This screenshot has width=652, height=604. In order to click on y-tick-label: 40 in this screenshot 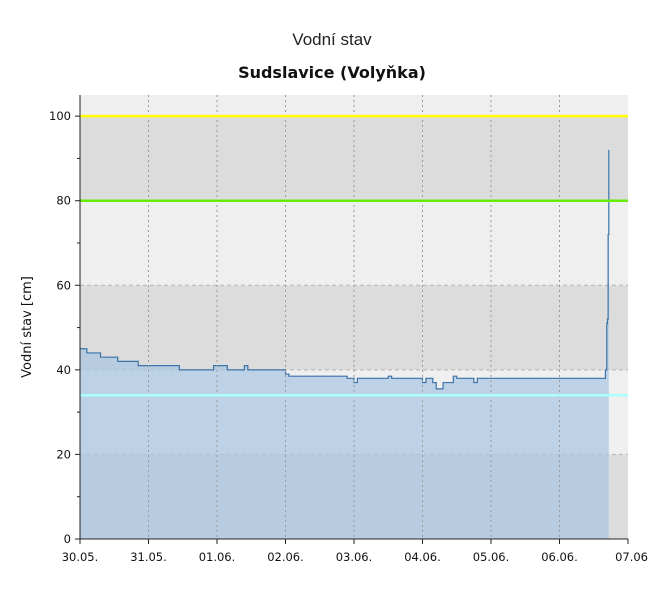, I will do `click(63, 370)`.